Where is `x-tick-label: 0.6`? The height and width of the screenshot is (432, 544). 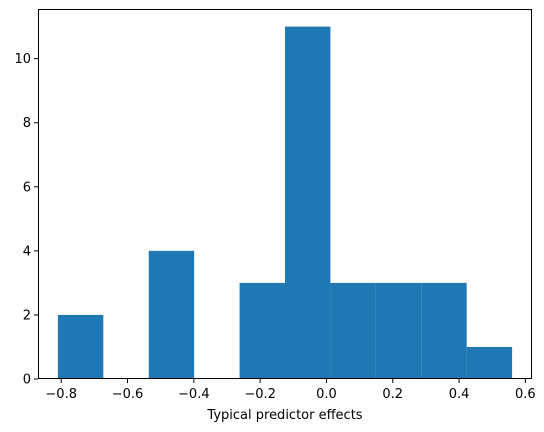
x-tick-label: 0.6 is located at coordinates (525, 394).